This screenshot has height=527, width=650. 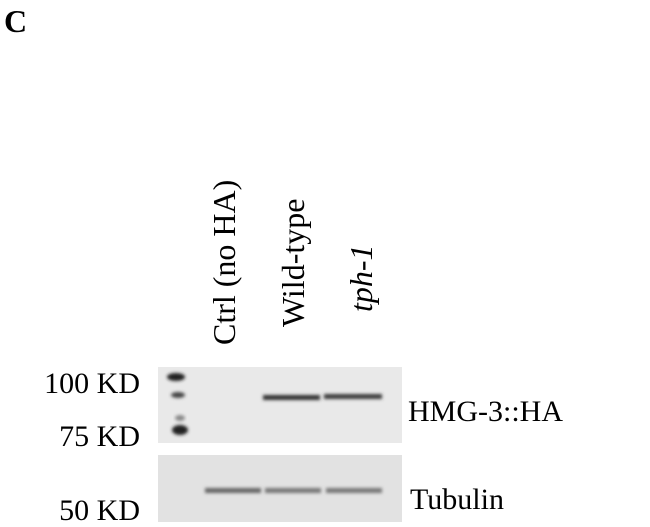 I want to click on blot-label: HMG-3::HA, so click(x=485, y=411).